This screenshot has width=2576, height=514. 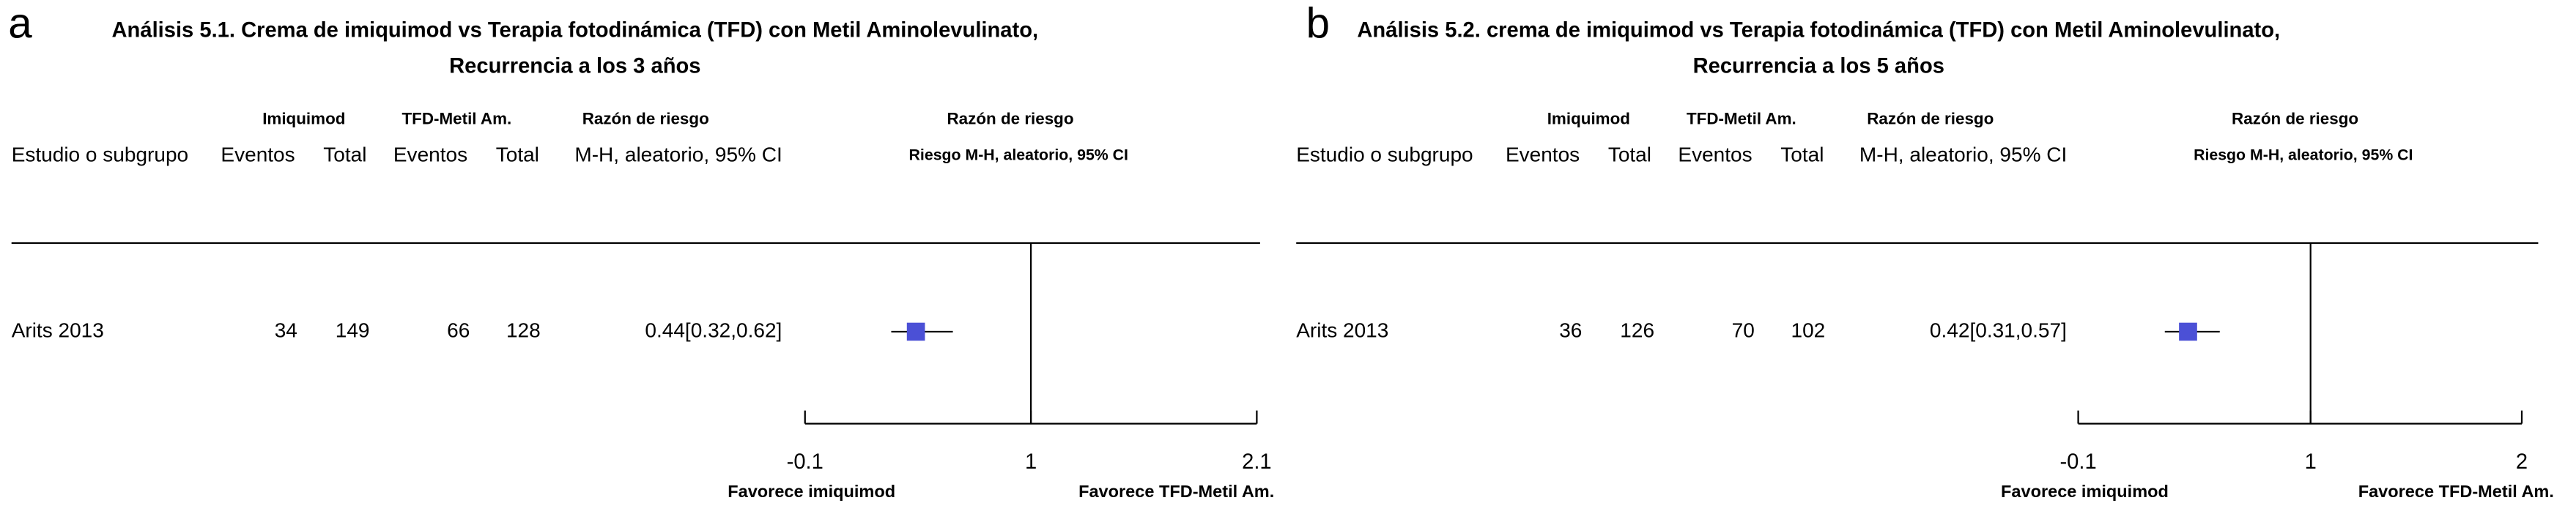 What do you see at coordinates (458, 330) in the screenshot?
I see `table-cell: 66` at bounding box center [458, 330].